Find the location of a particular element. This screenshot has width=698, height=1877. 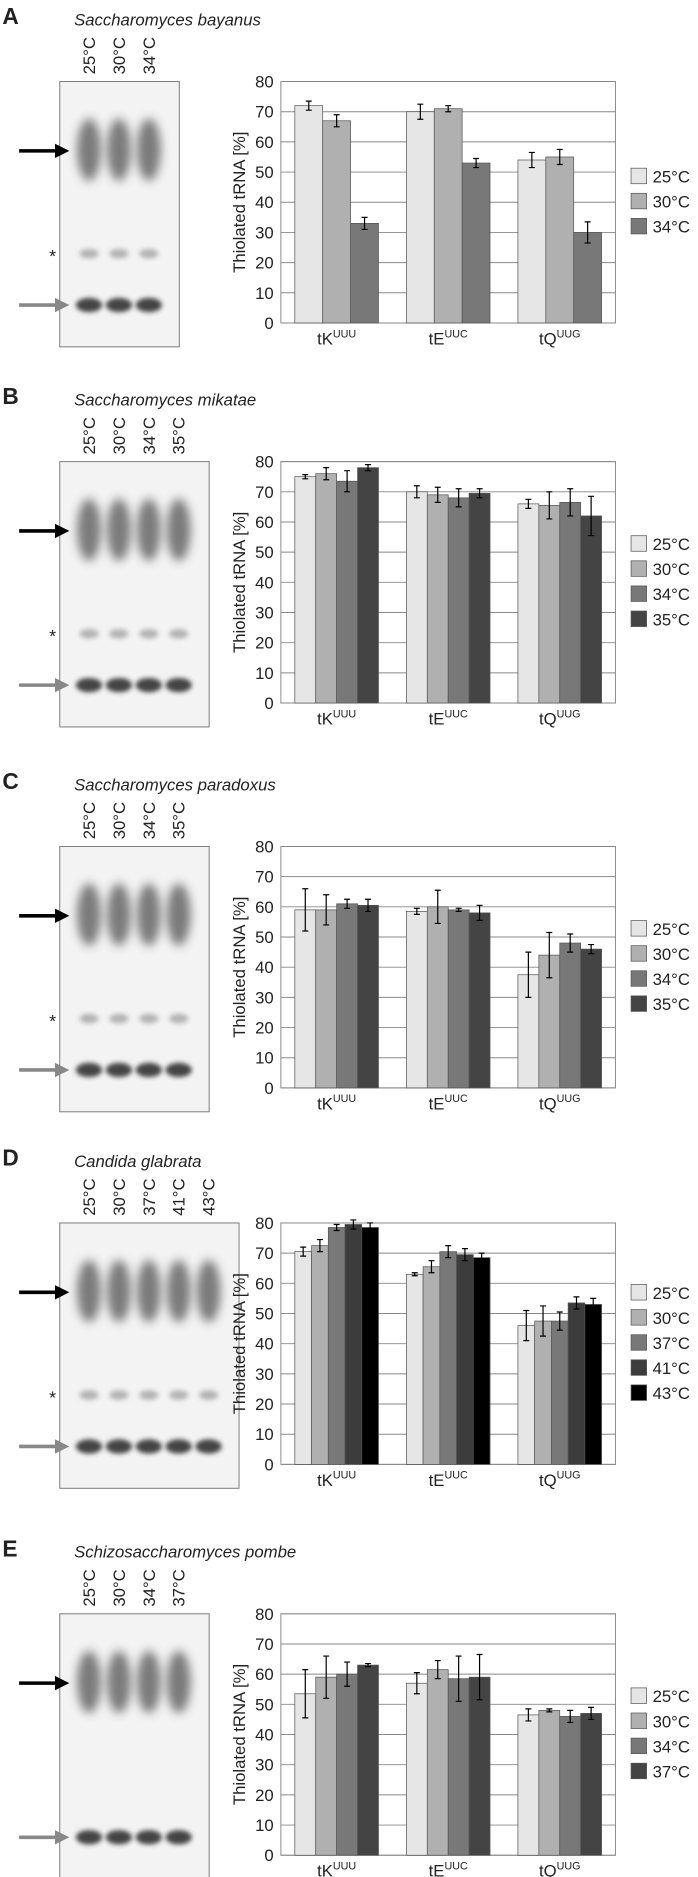

legend-label: 30°C is located at coordinates (671, 954).